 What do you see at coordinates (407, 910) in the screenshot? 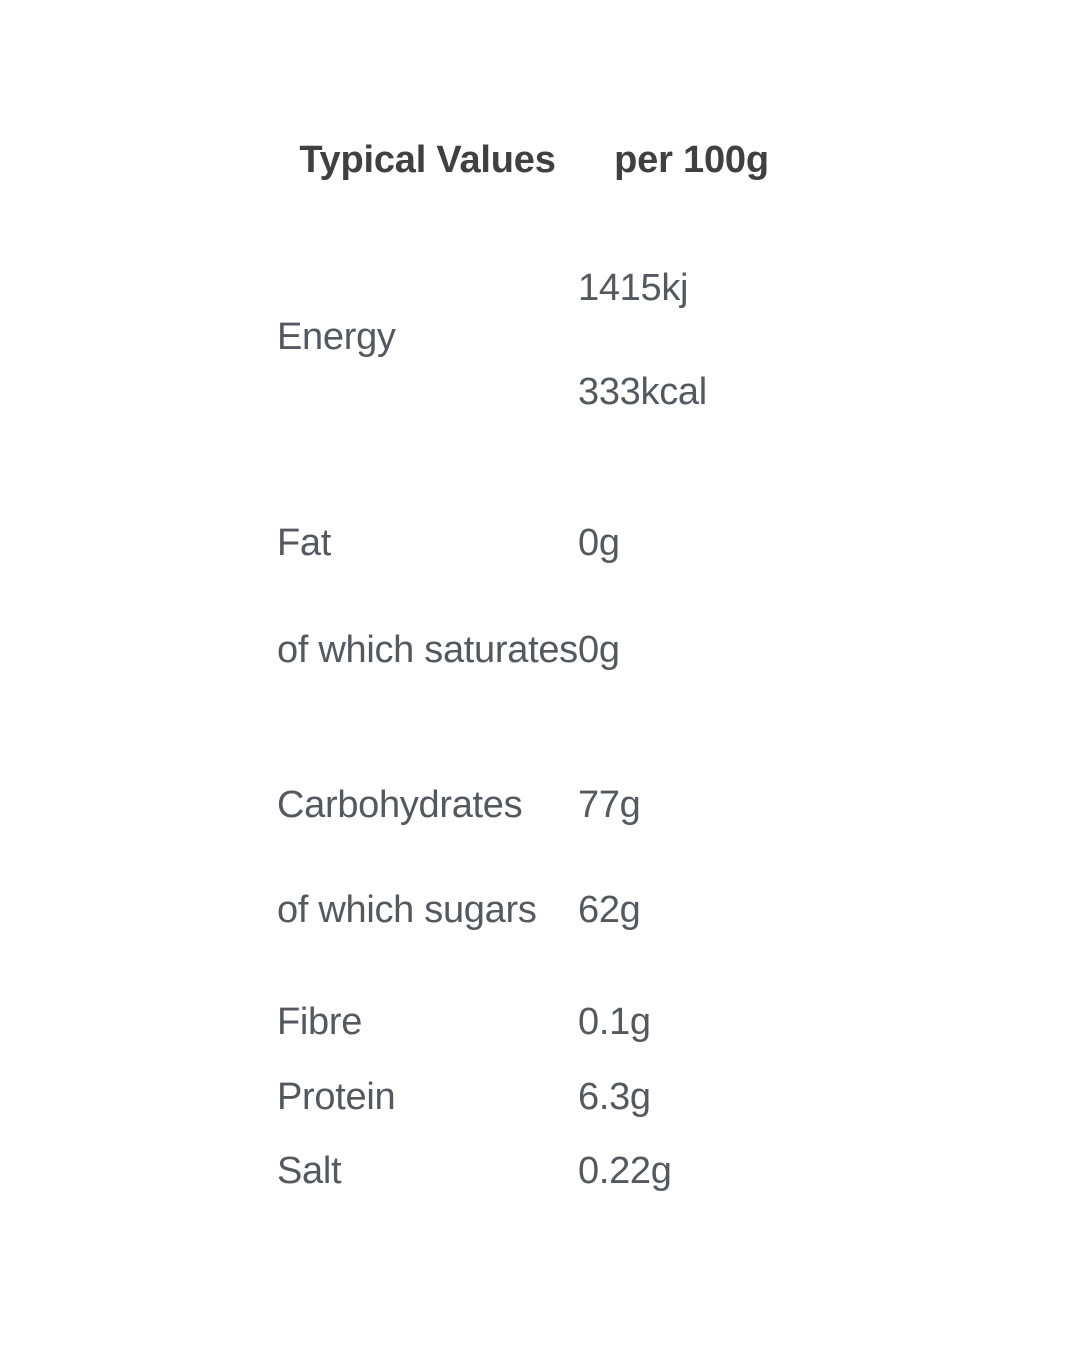
I see `nutrient-label: of which sugars` at bounding box center [407, 910].